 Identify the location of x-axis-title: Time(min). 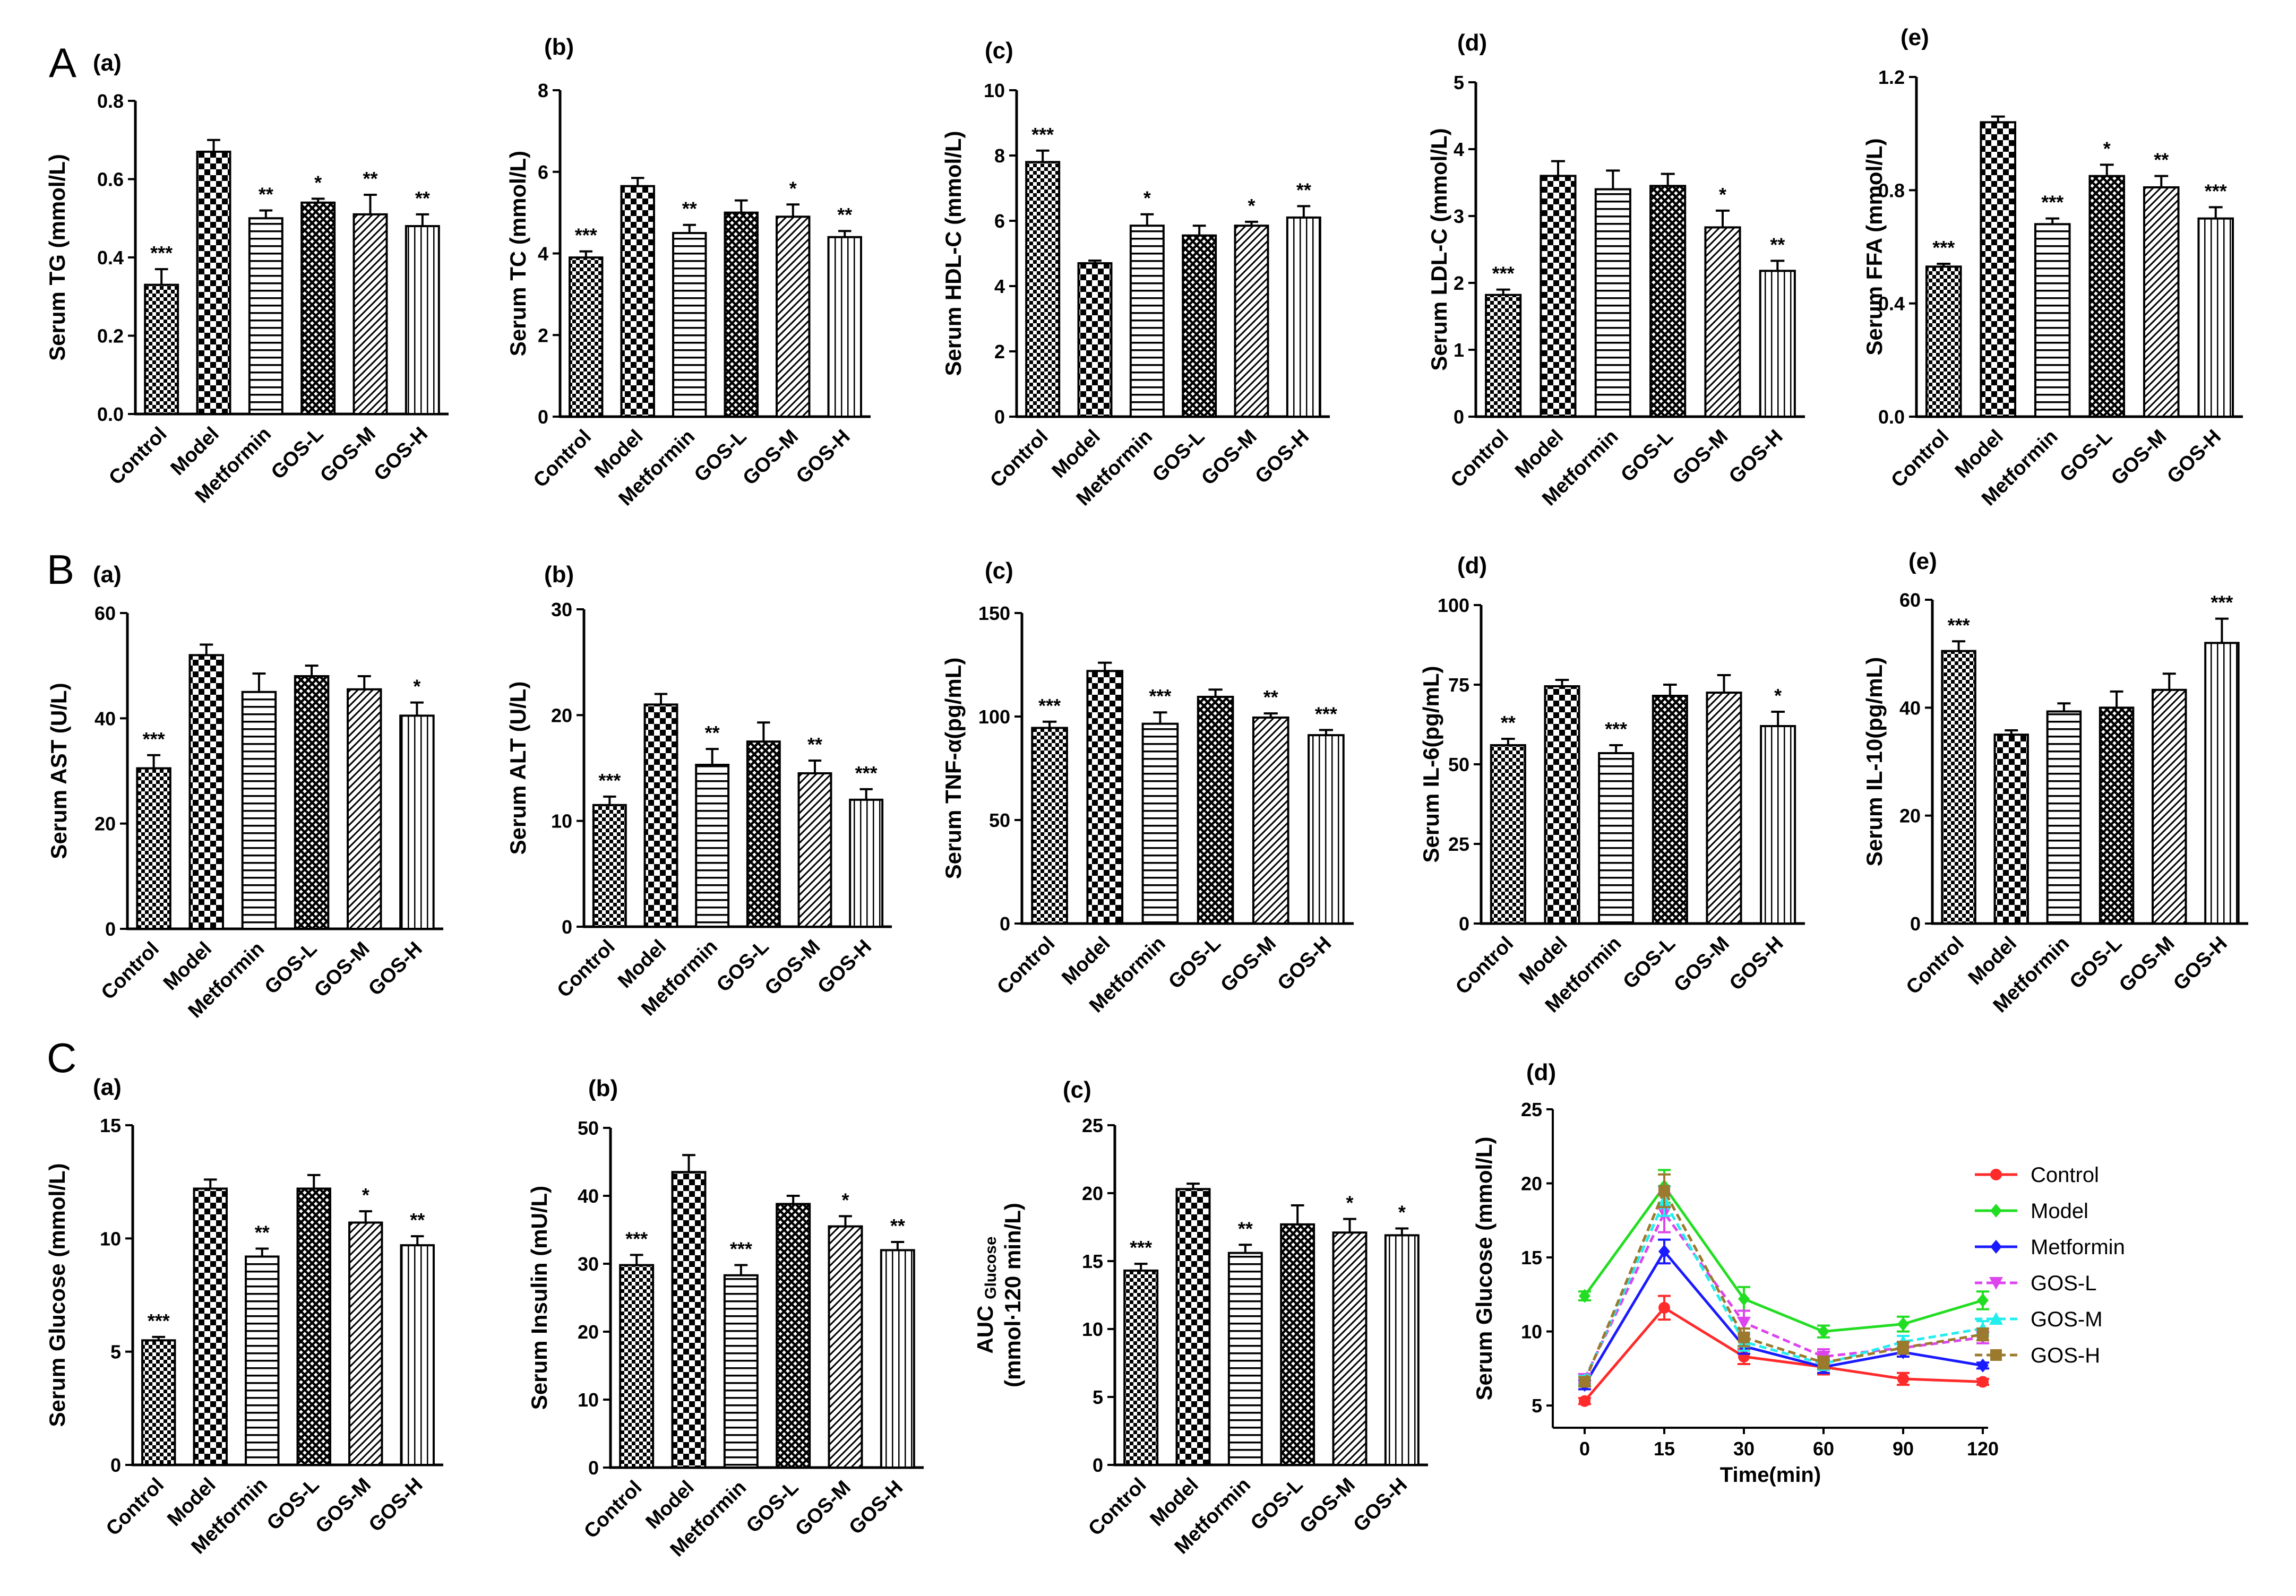
(1770, 1475).